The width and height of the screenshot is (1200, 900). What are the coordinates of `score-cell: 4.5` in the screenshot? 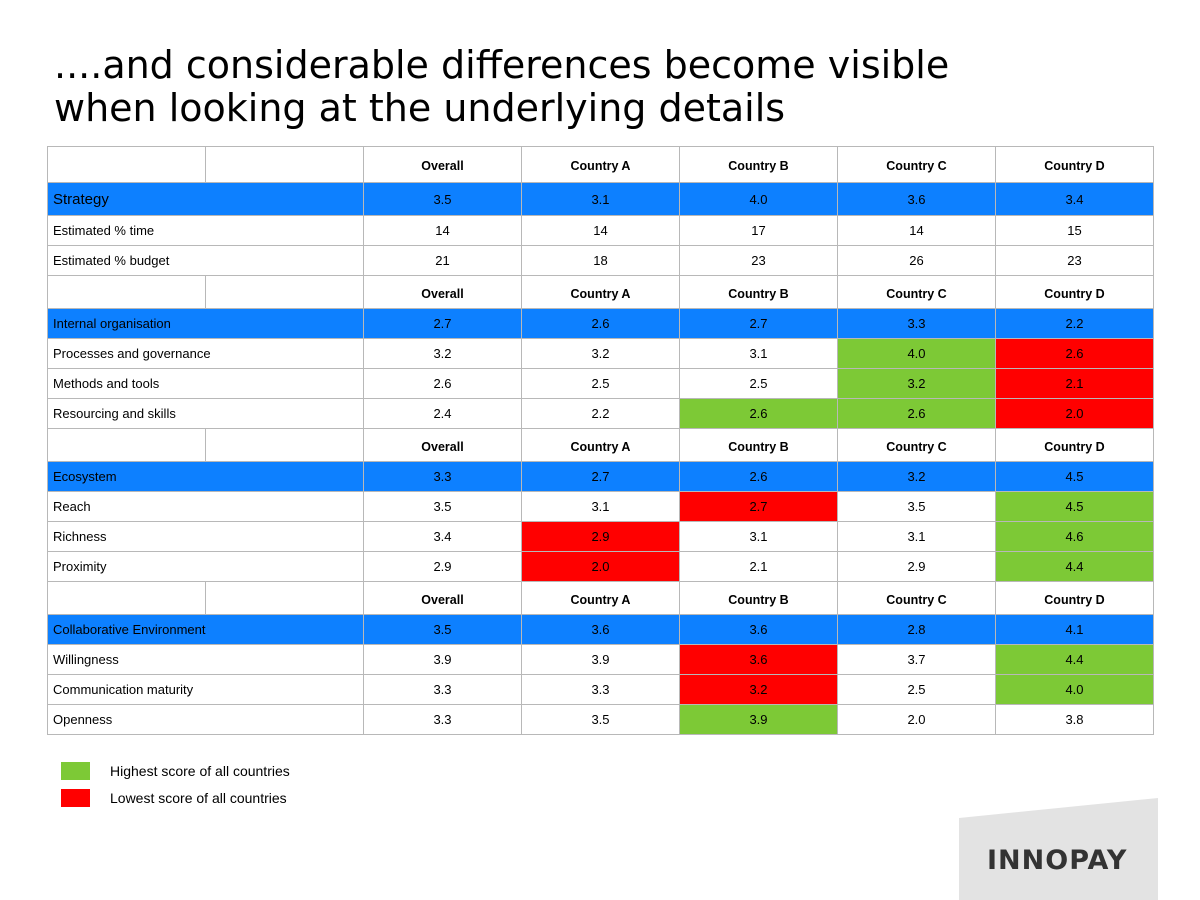 It's located at (1074, 476).